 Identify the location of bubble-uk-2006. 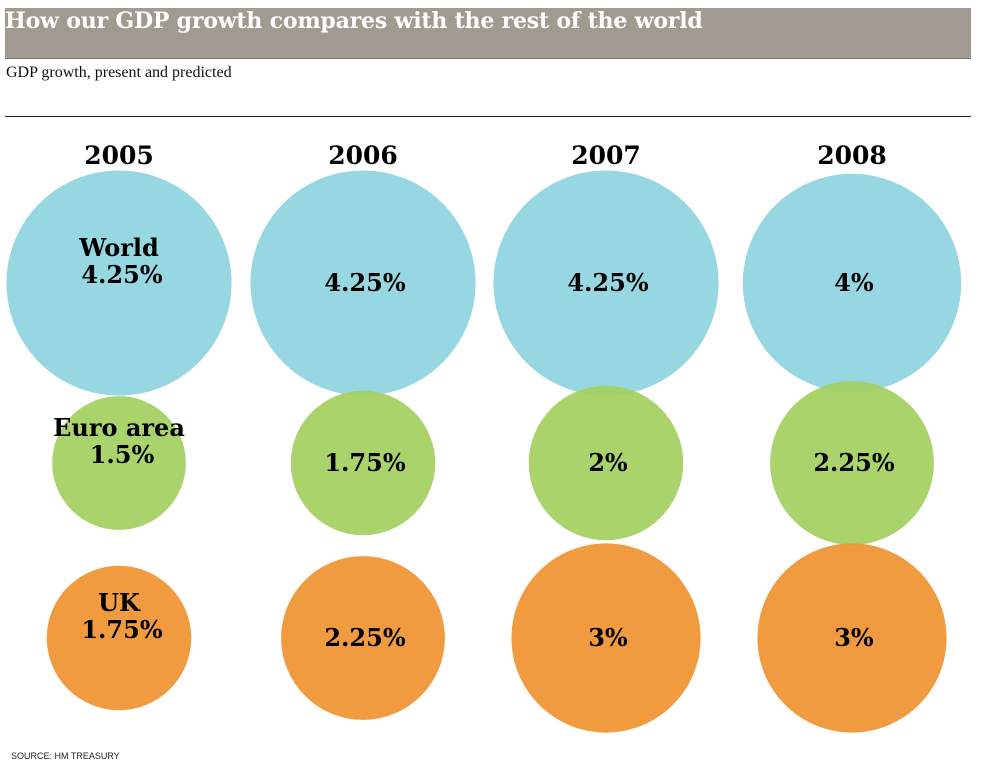
(363, 638).